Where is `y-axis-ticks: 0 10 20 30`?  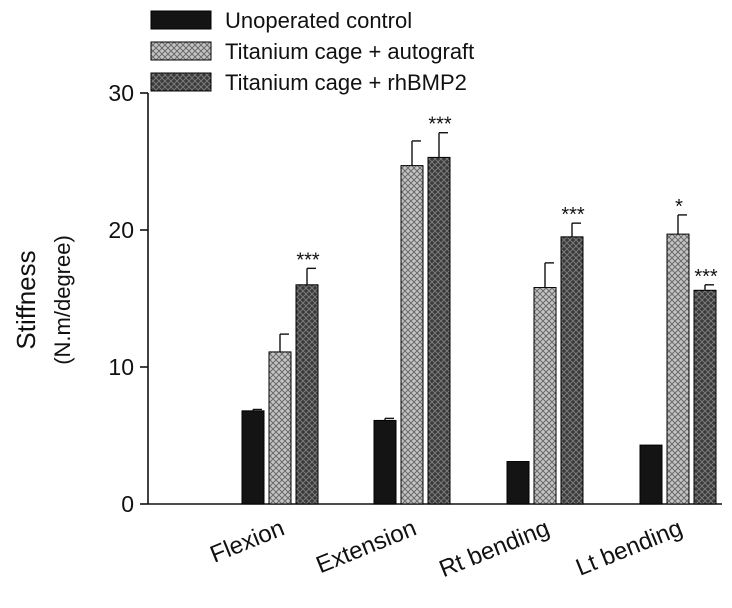 y-axis-ticks: 0 10 20 30 is located at coordinates (128, 298).